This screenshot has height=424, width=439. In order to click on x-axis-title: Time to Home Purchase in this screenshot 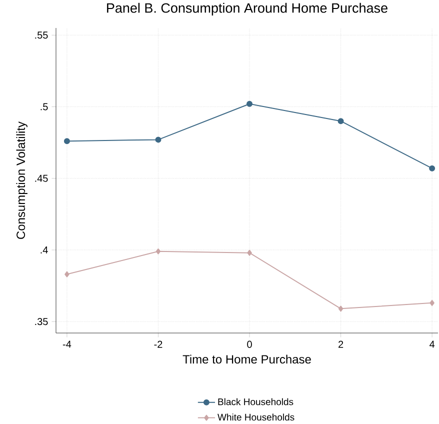, I will do `click(246, 359)`.